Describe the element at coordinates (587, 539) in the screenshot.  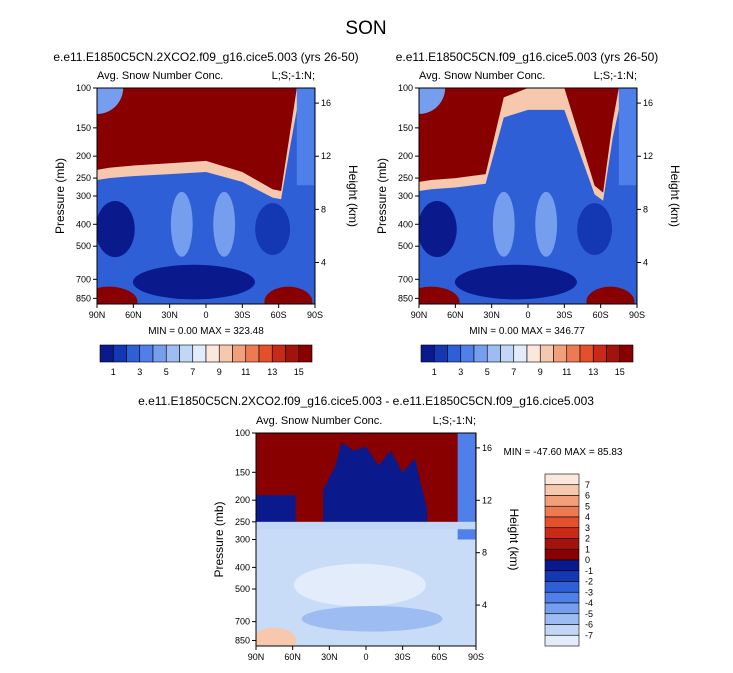
I see `colorbar-label: 2` at that location.